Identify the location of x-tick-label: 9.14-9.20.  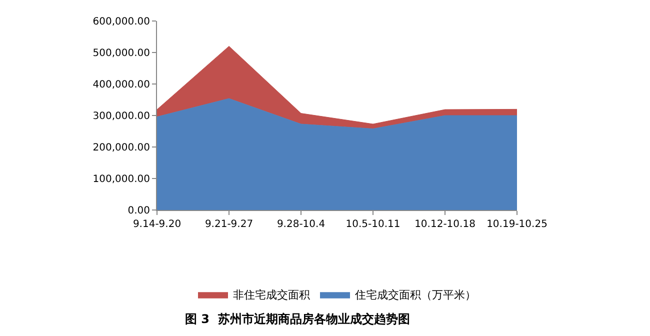
(157, 224).